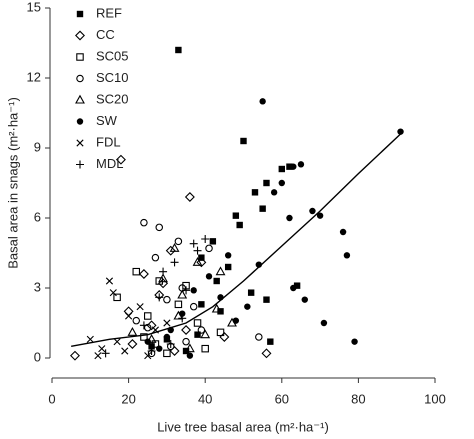 Image resolution: width=474 pixels, height=439 pixels. Describe the element at coordinates (112, 77) in the screenshot. I see `legend-label: SC10` at that location.